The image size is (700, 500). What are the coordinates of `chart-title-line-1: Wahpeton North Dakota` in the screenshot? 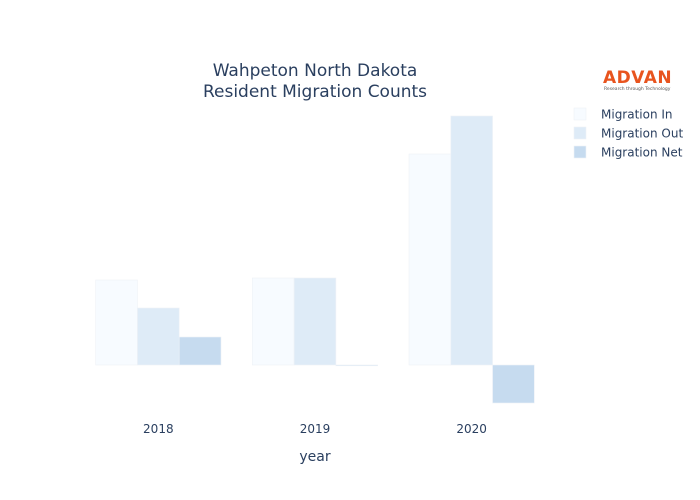 It's located at (315, 71).